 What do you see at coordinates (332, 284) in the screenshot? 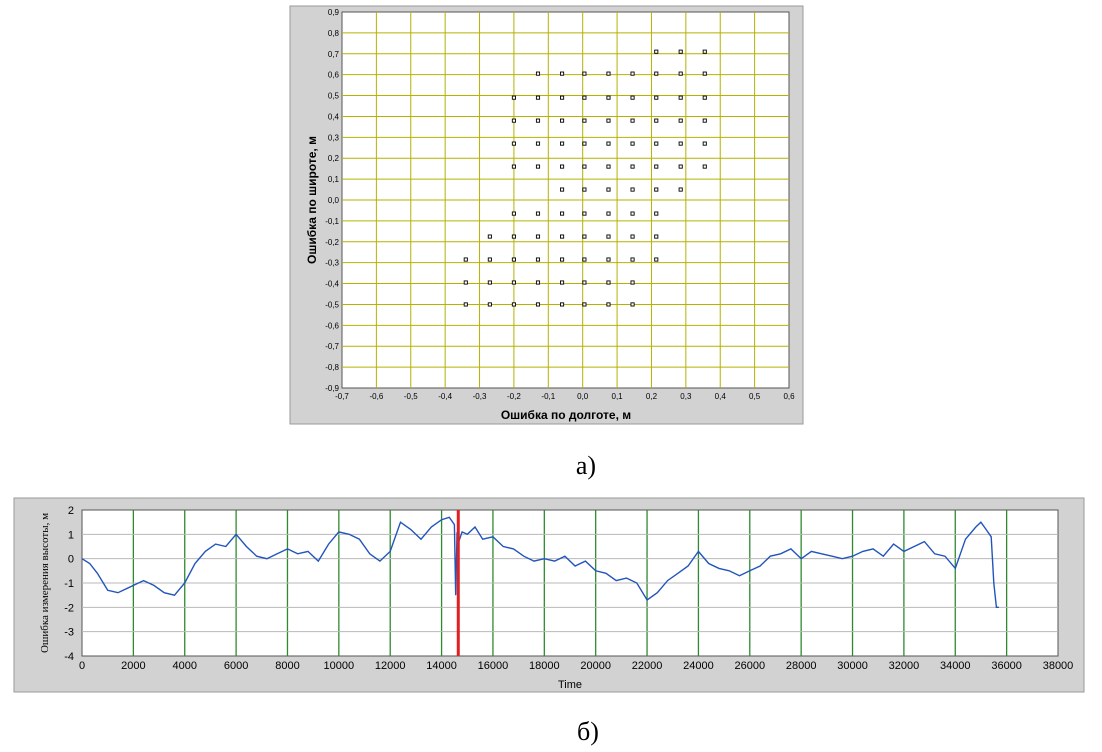
I see `scatter-y-tick-label: -0,4` at bounding box center [332, 284].